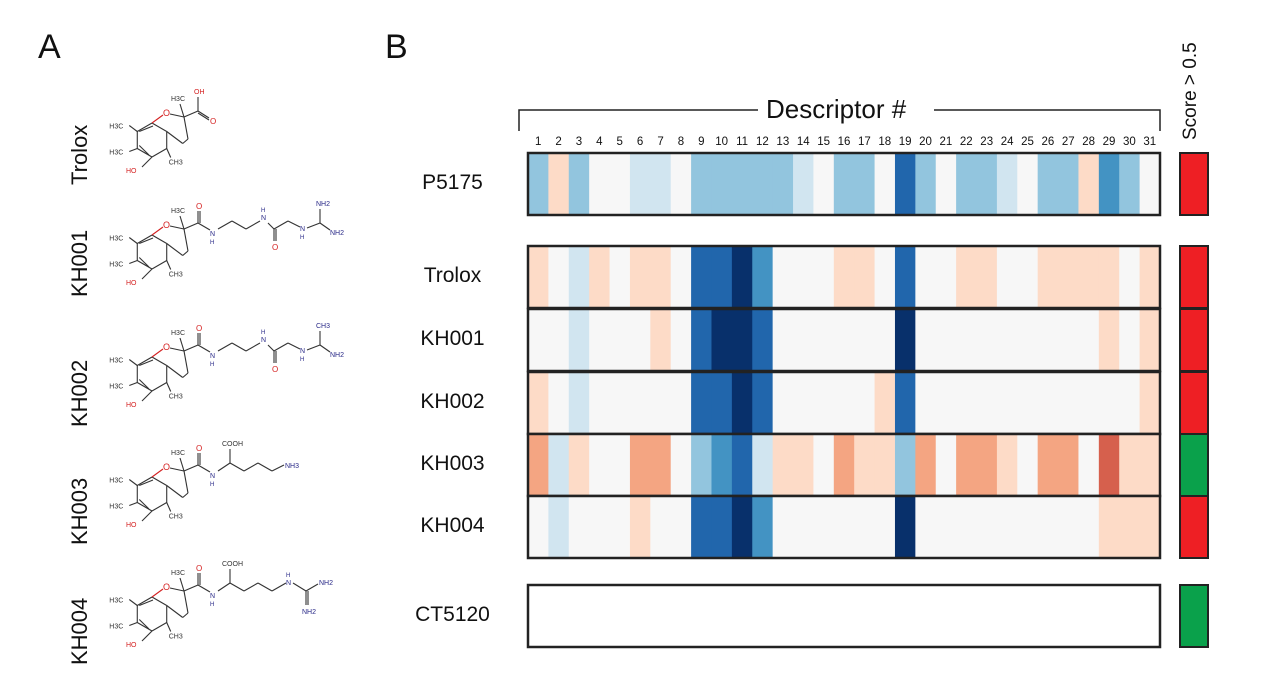  What do you see at coordinates (1150, 142) in the screenshot?
I see `descriptor-number: 31` at bounding box center [1150, 142].